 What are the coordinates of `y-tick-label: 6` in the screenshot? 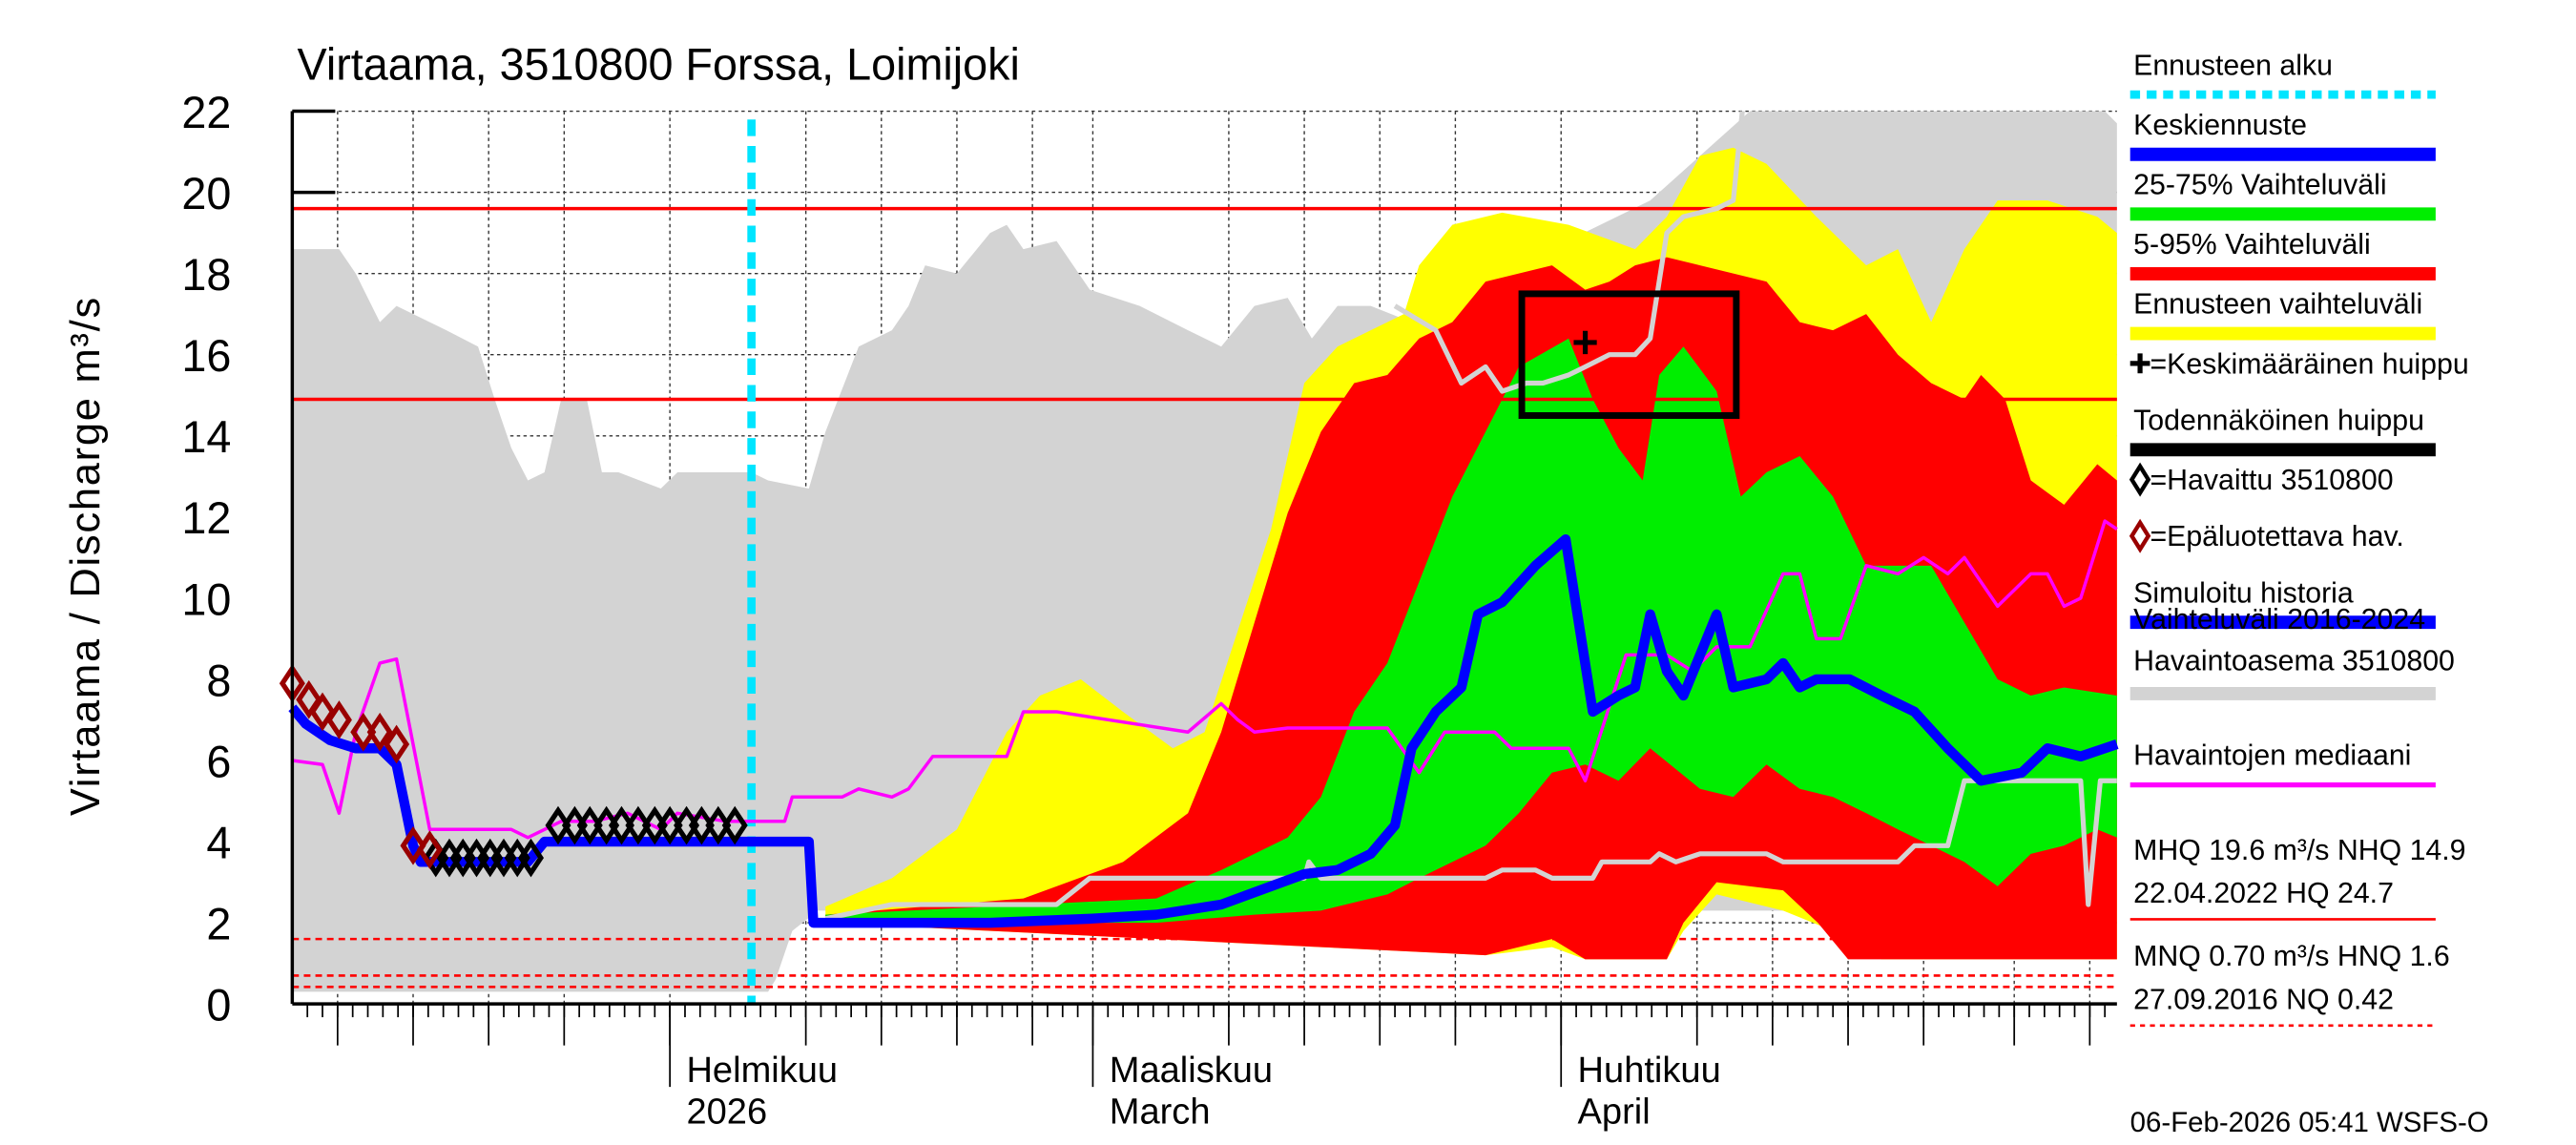 It's located at (218, 761).